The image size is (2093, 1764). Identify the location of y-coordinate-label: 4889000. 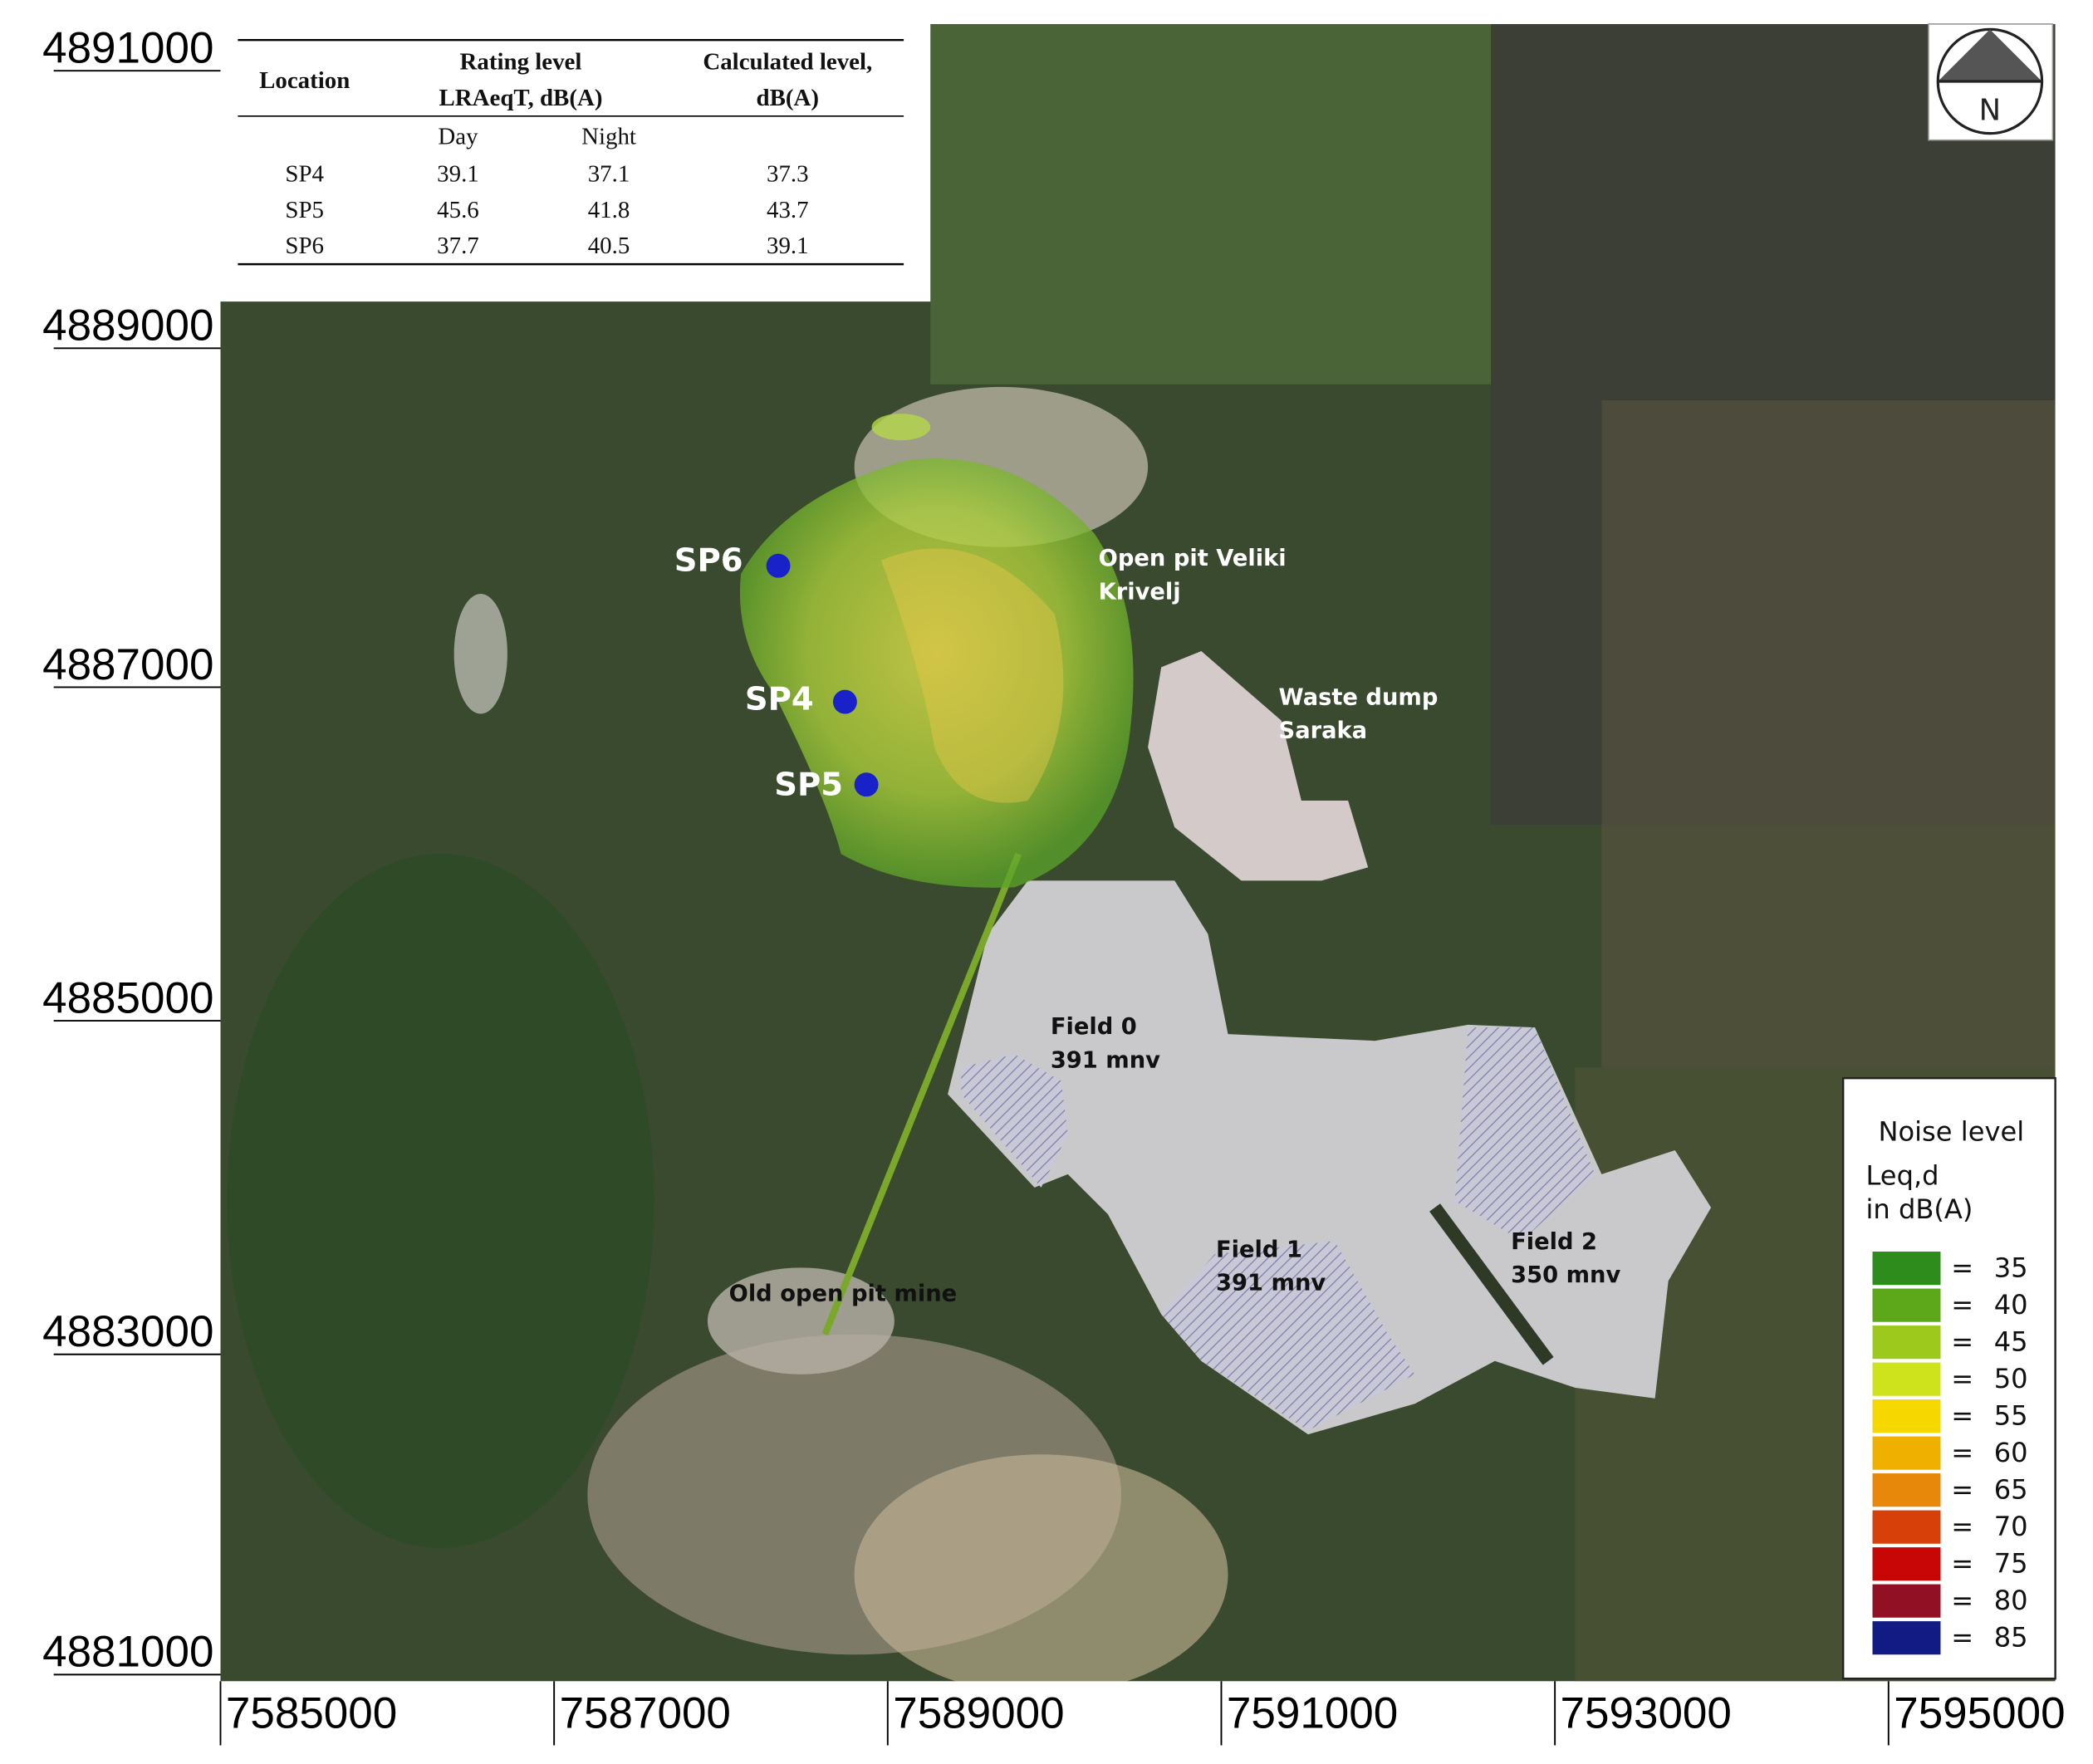
(128, 325).